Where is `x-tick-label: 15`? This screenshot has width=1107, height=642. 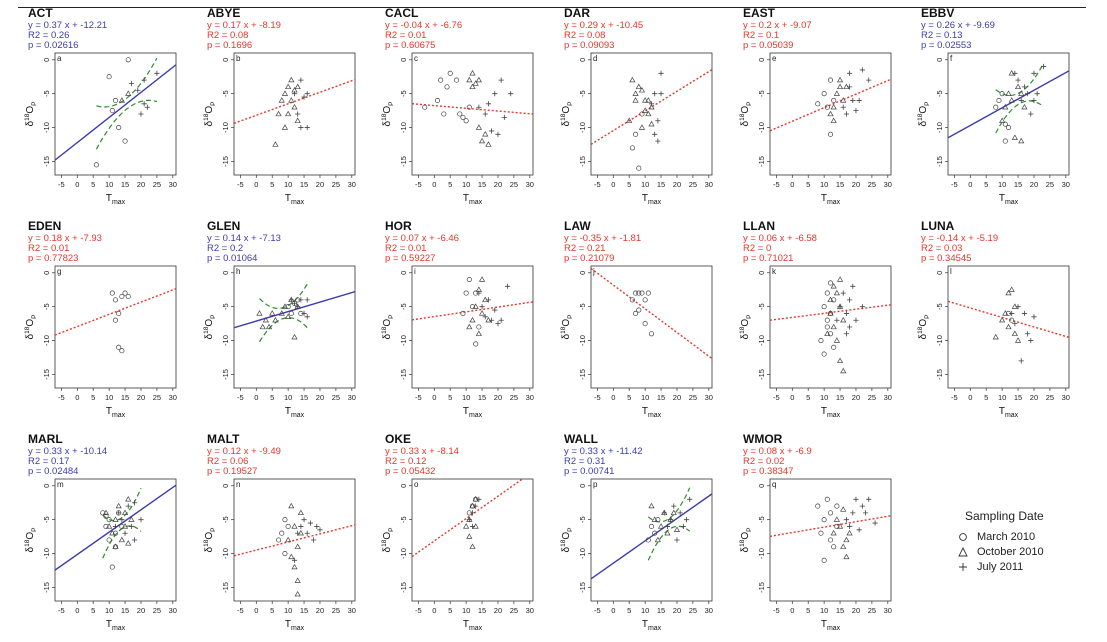
x-tick-label: 15 is located at coordinates (304, 610).